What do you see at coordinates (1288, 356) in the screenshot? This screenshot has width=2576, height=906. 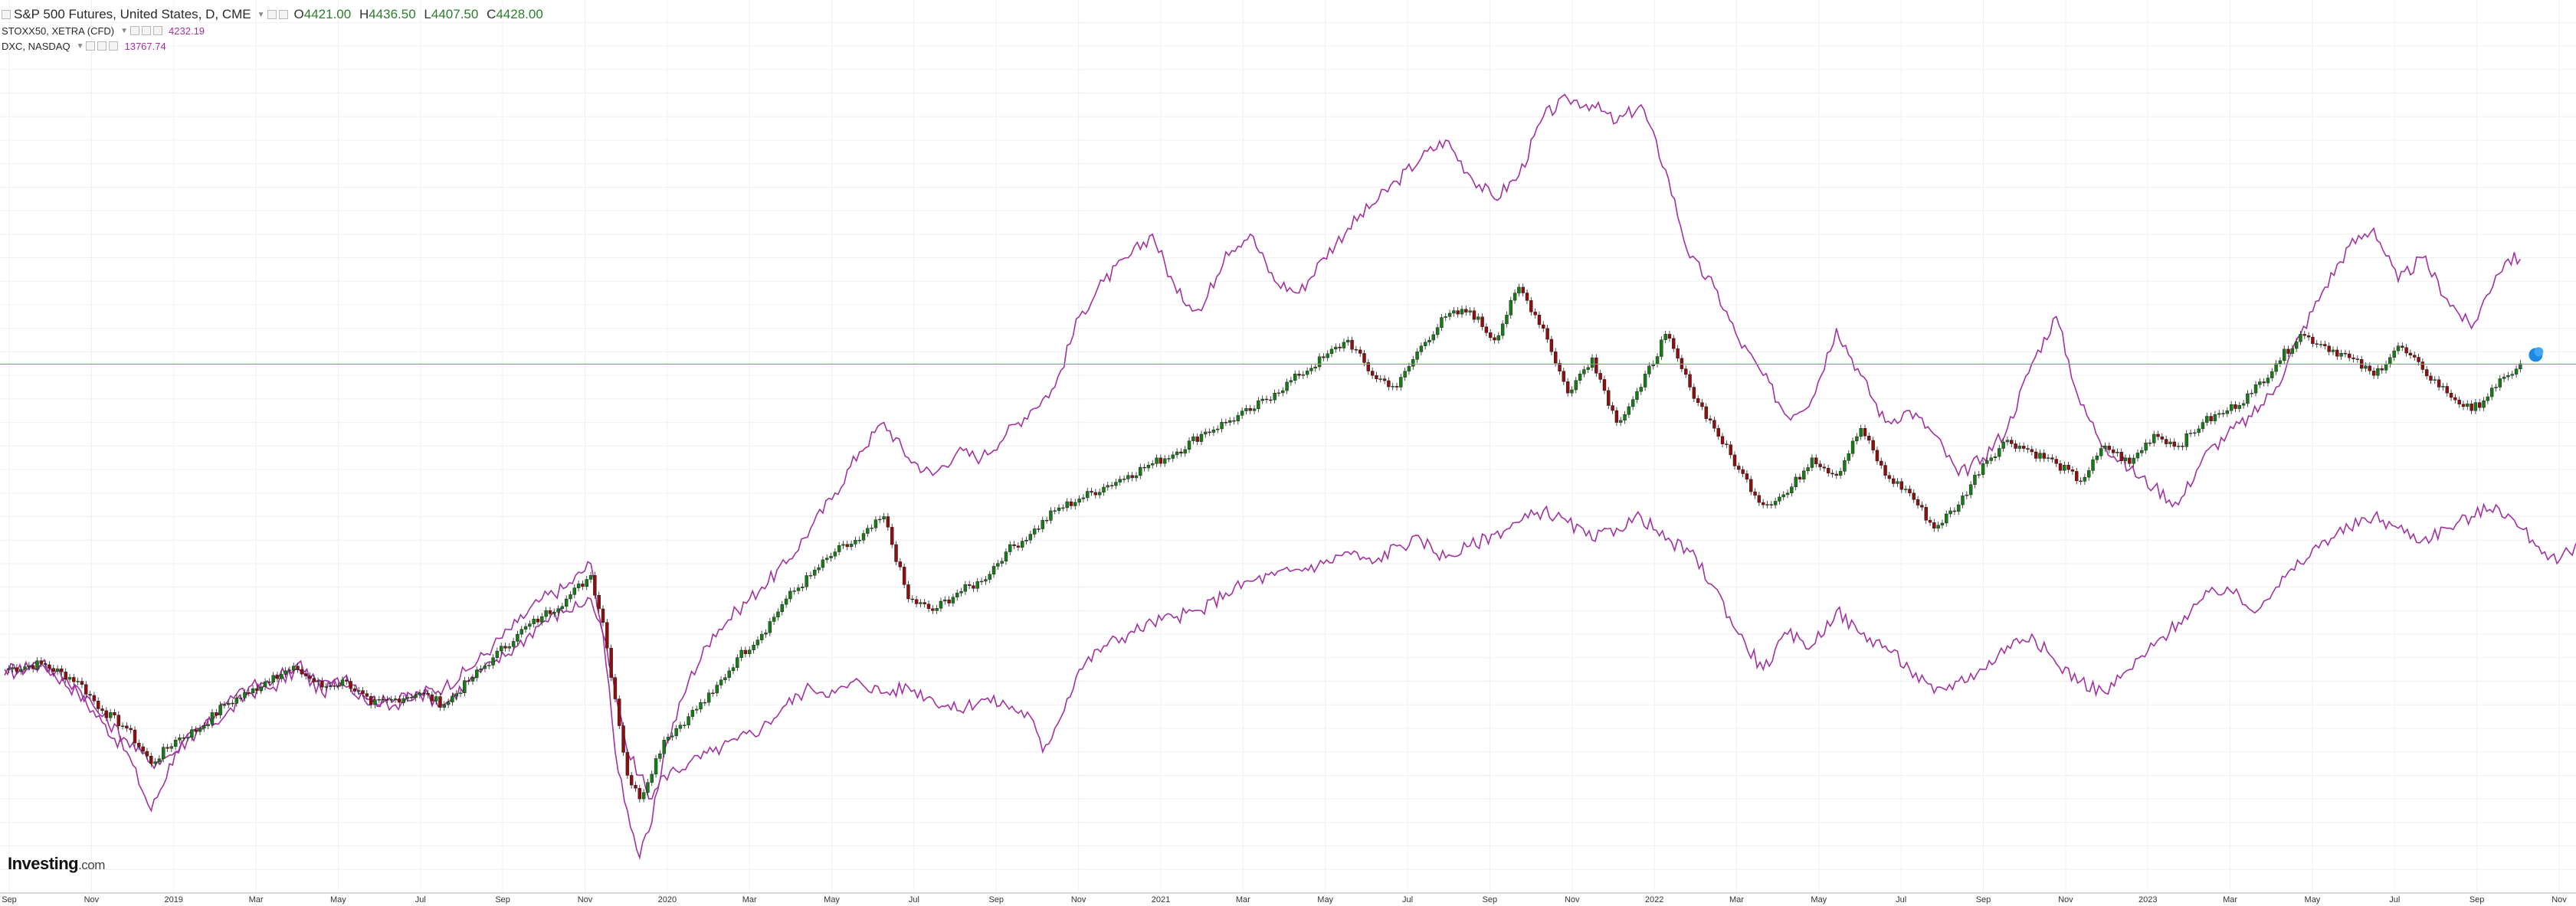 I see `current-price-line` at bounding box center [1288, 356].